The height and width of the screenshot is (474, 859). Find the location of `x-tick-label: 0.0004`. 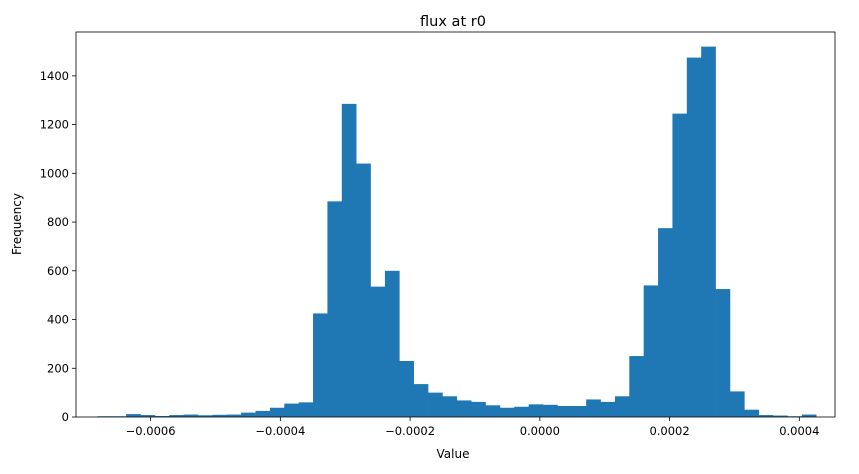

x-tick-label: 0.0004 is located at coordinates (799, 431).